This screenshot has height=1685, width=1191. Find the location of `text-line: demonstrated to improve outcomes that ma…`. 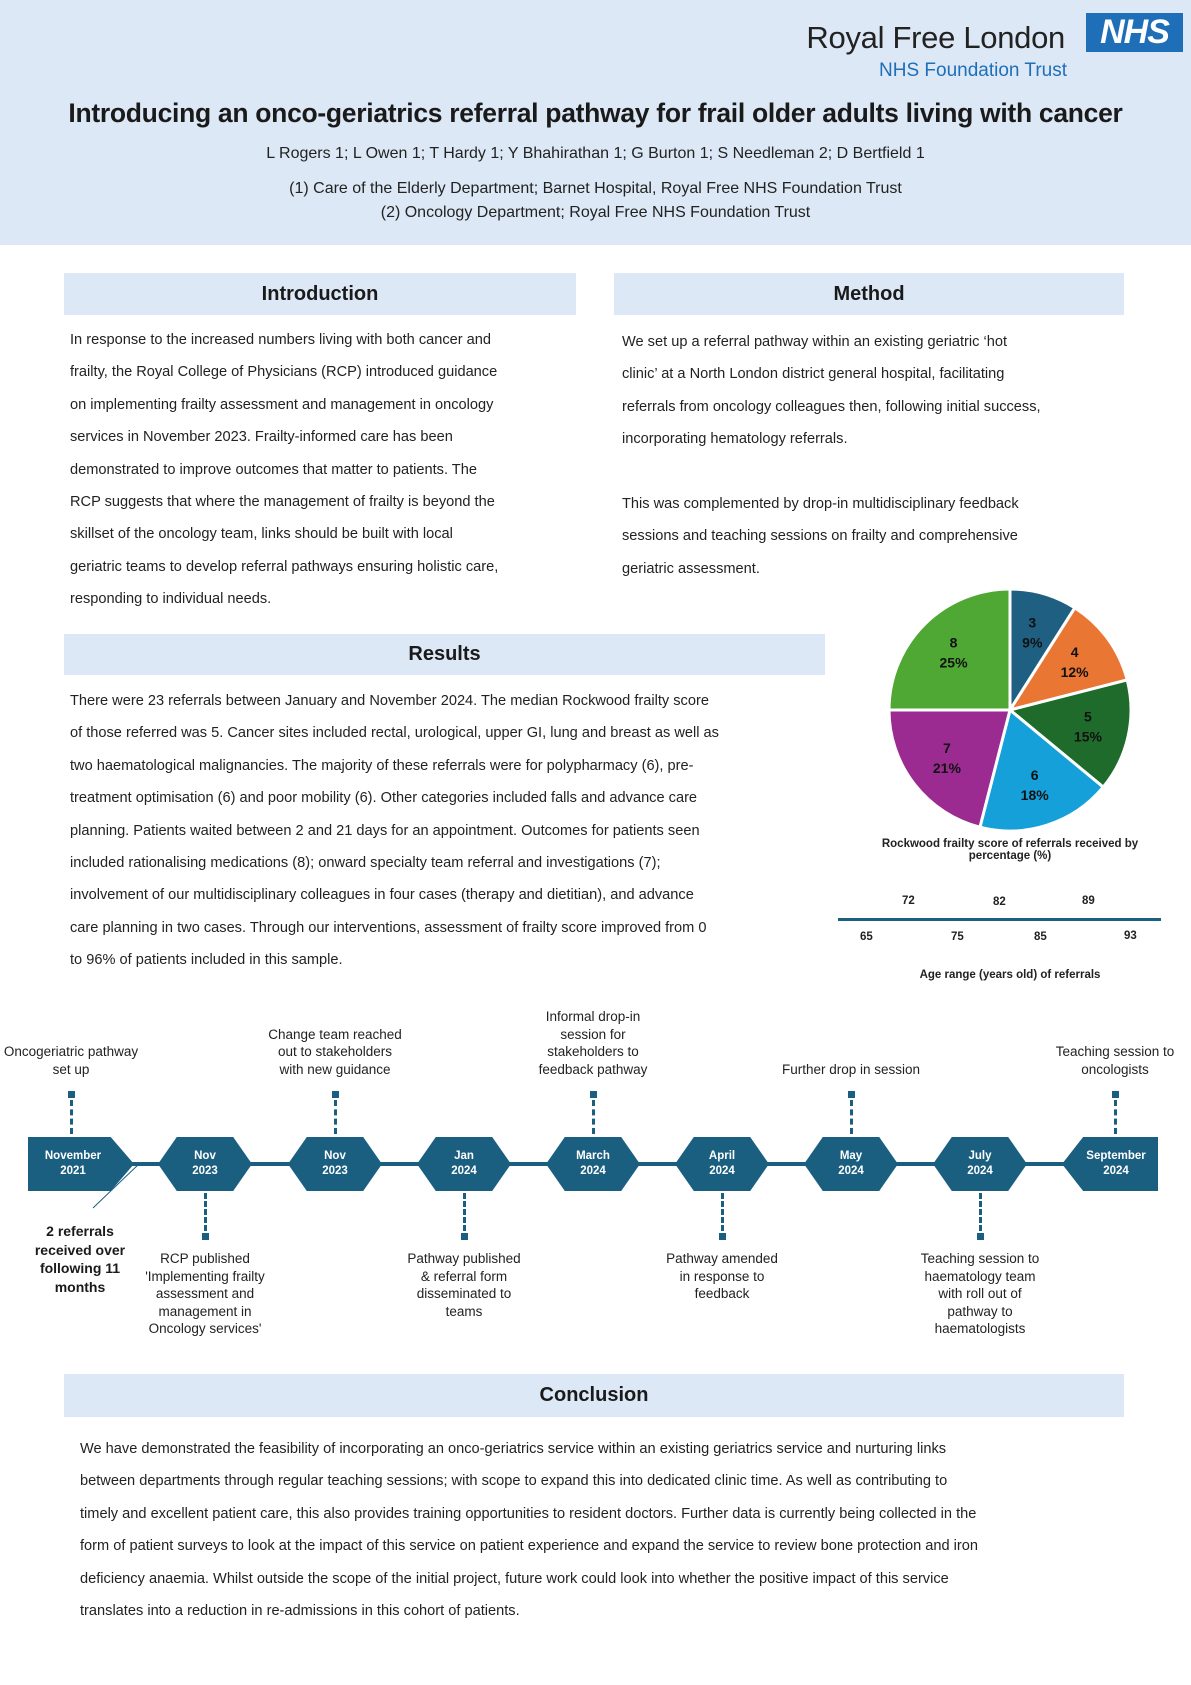

text-line: demonstrated to improve outcomes that ma… is located at coordinates (273, 469).